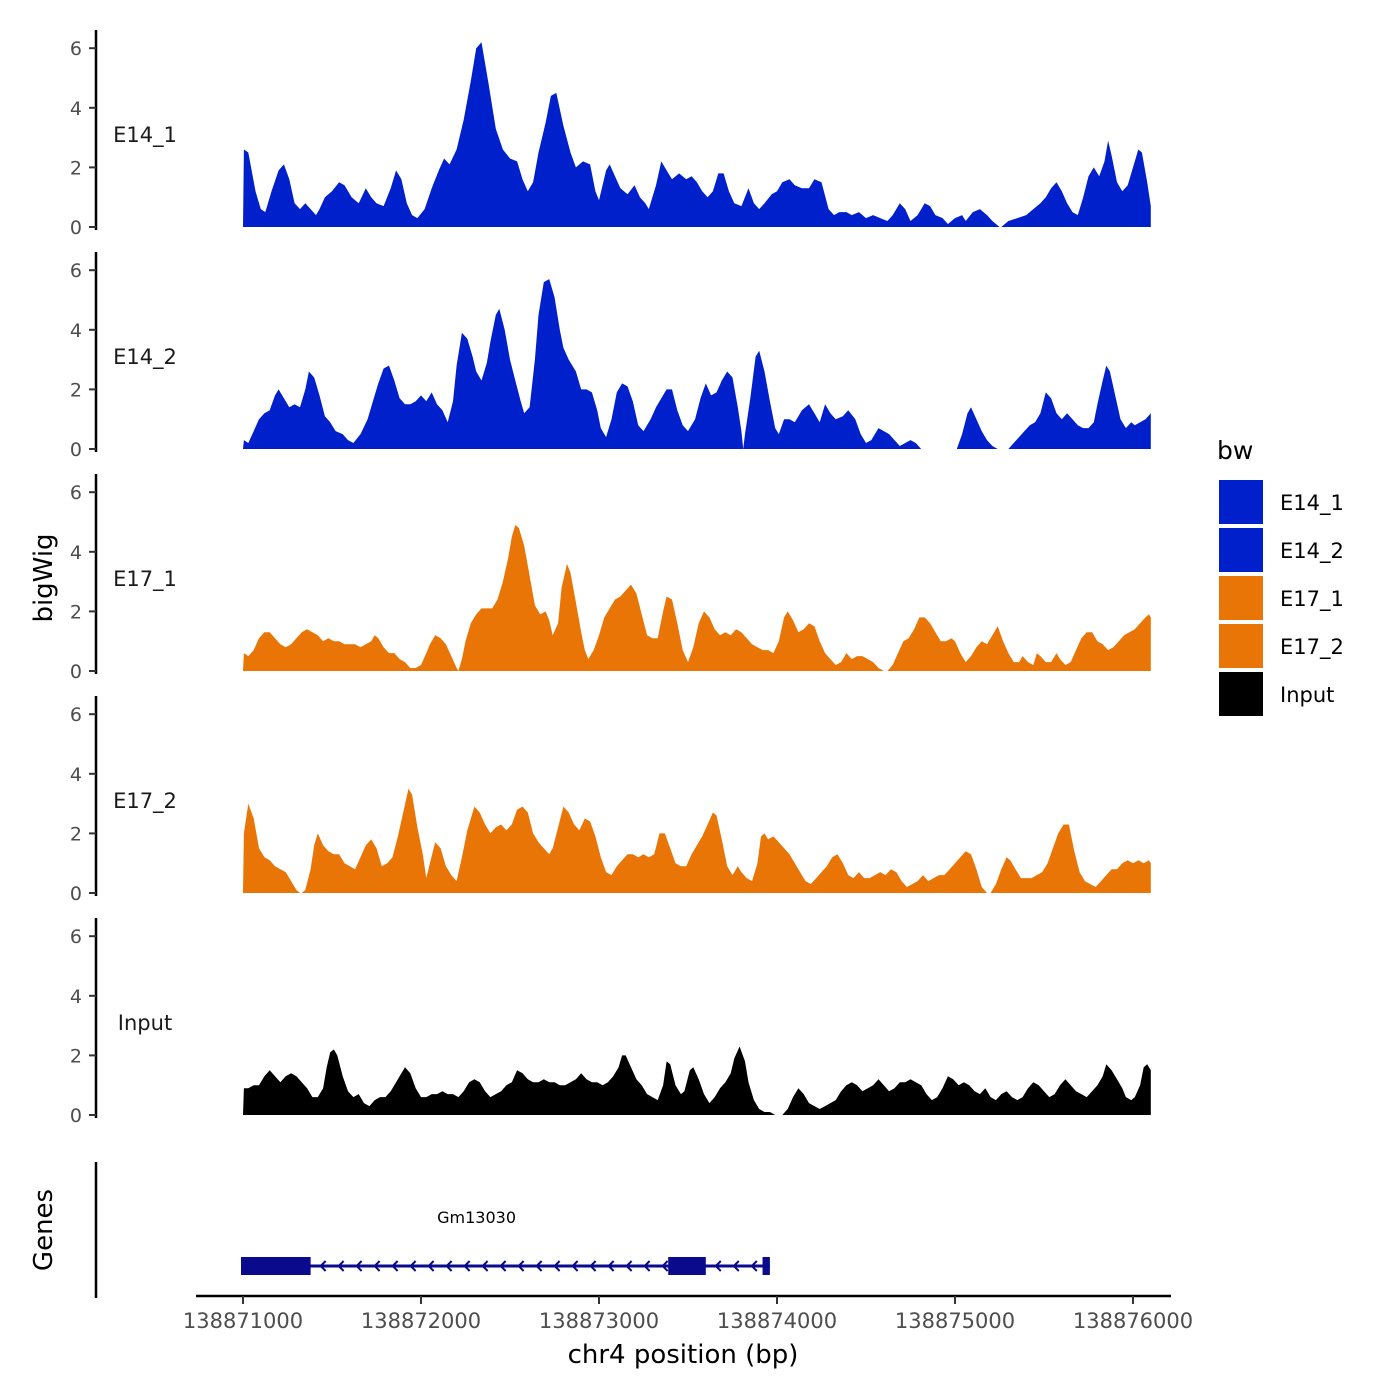  What do you see at coordinates (505, 1241) in the screenshot?
I see `gene-model: Gm13030` at bounding box center [505, 1241].